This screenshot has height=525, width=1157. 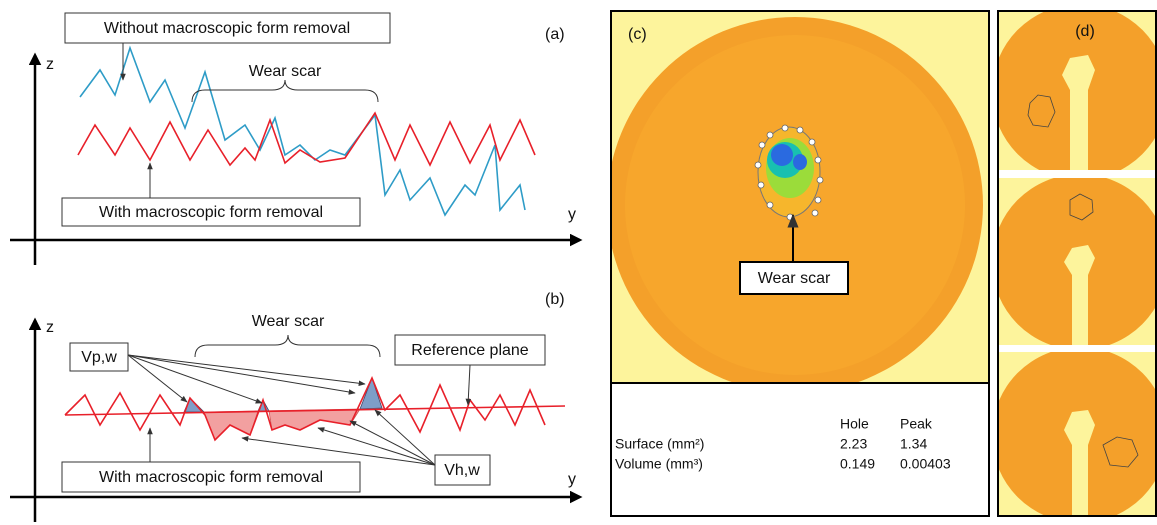 What do you see at coordinates (916, 424) in the screenshot?
I see `table-header: Peak` at bounding box center [916, 424].